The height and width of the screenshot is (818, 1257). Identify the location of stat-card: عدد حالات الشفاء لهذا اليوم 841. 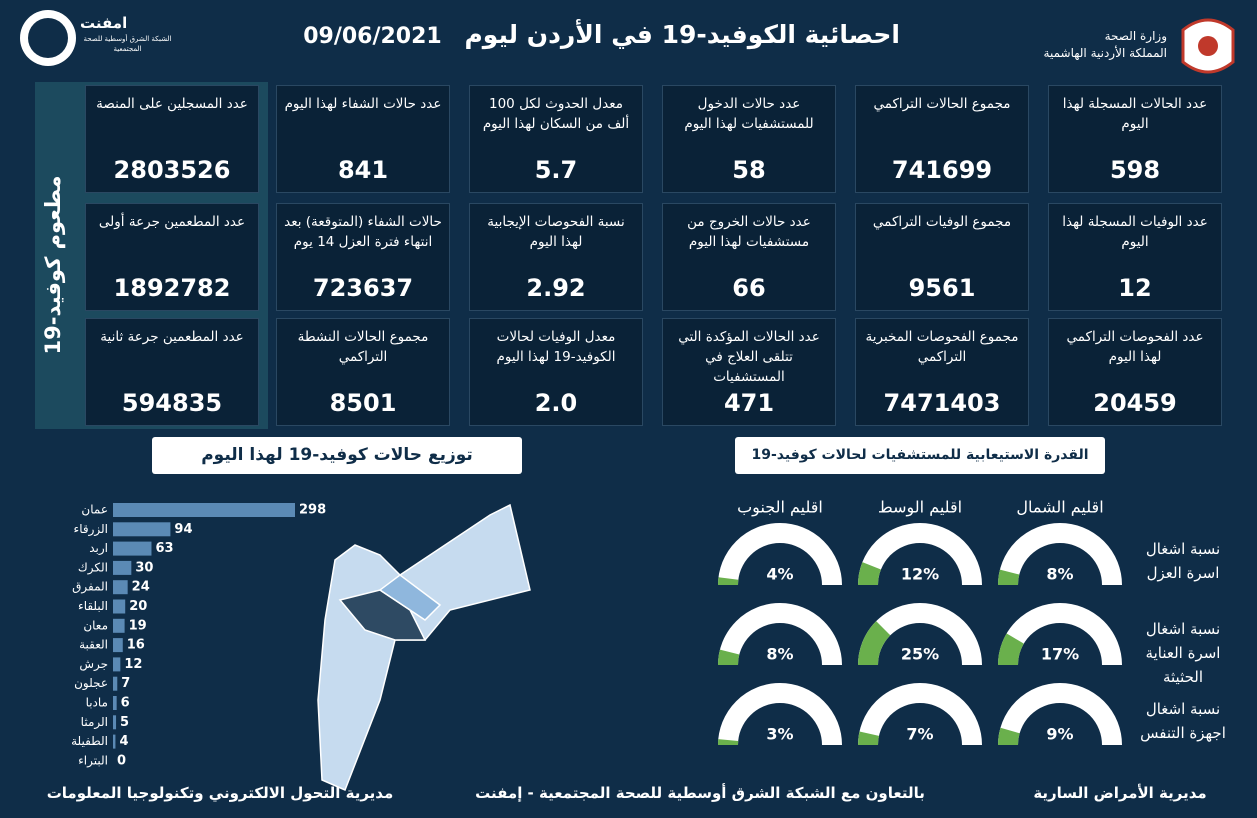
(363, 139).